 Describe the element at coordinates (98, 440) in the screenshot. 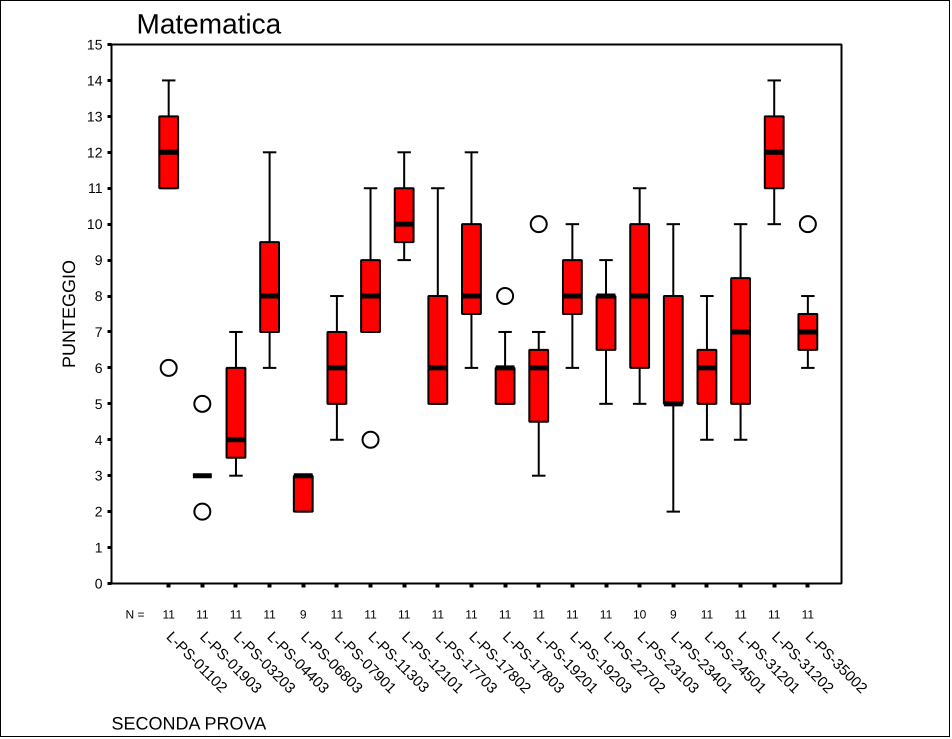

I see `y-tick-label: 4` at that location.